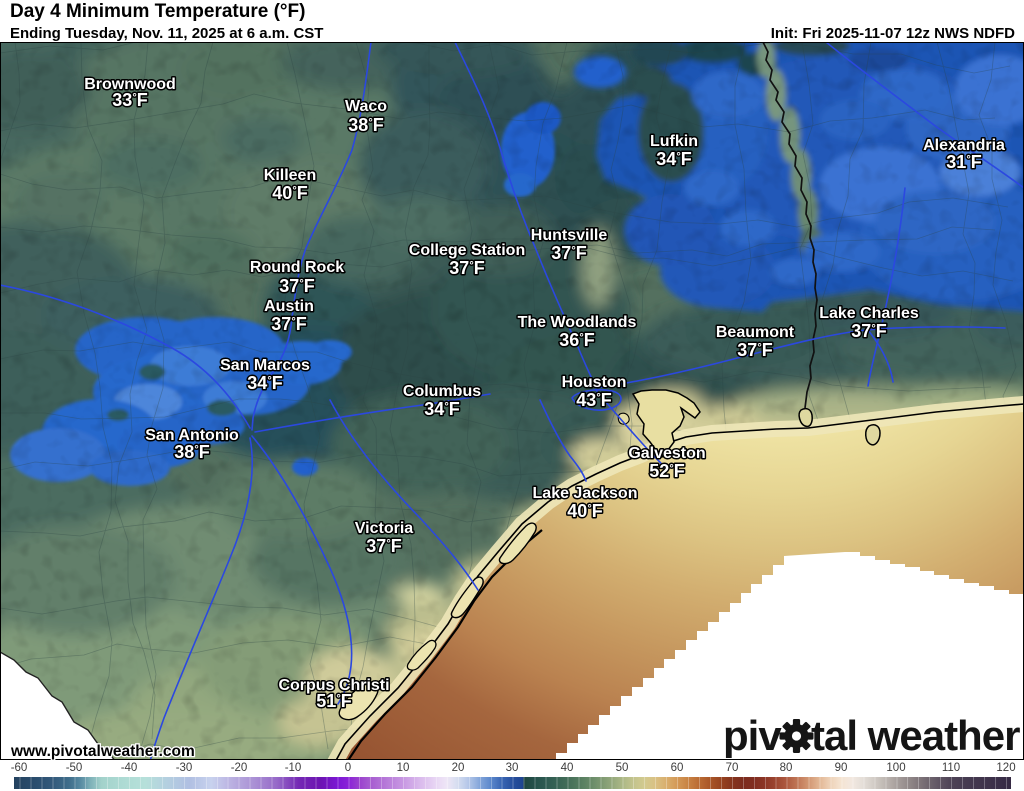  I want to click on svg-text: 36°F, so click(576, 340).